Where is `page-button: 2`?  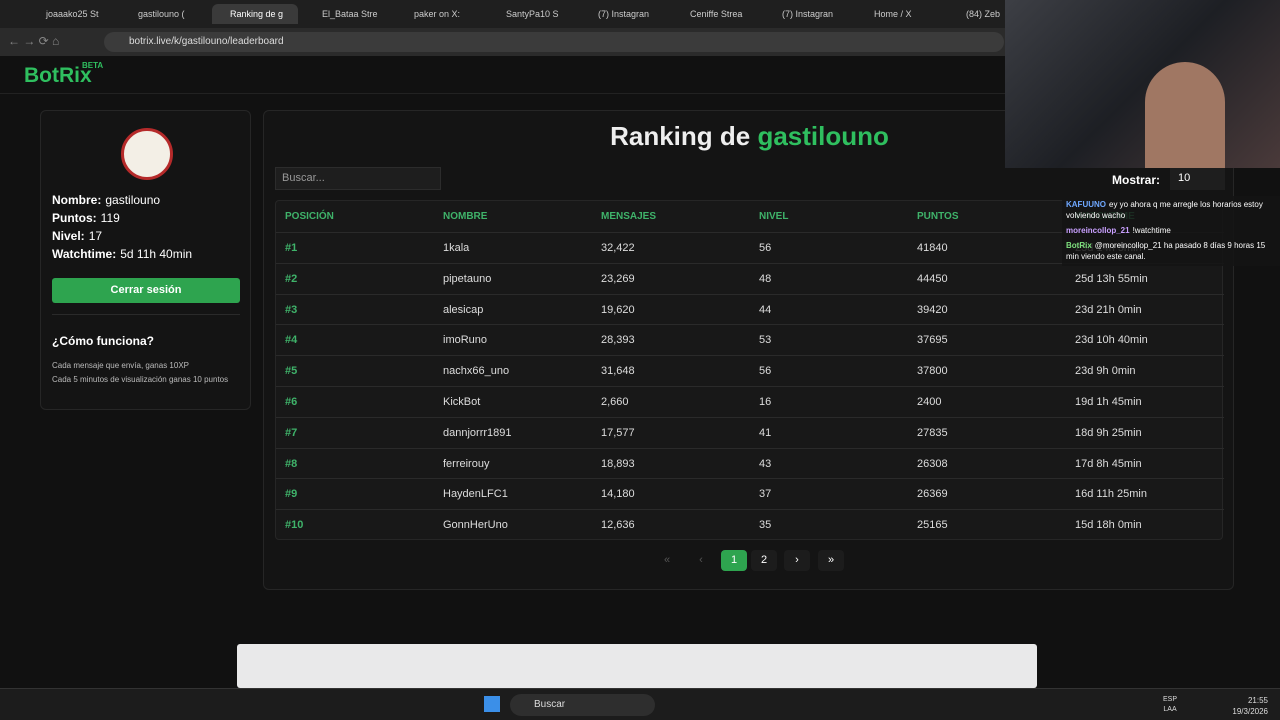 page-button: 2 is located at coordinates (764, 560).